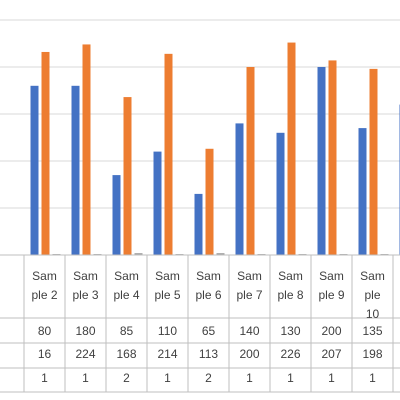  I want to click on table-value: 110, so click(167, 331).